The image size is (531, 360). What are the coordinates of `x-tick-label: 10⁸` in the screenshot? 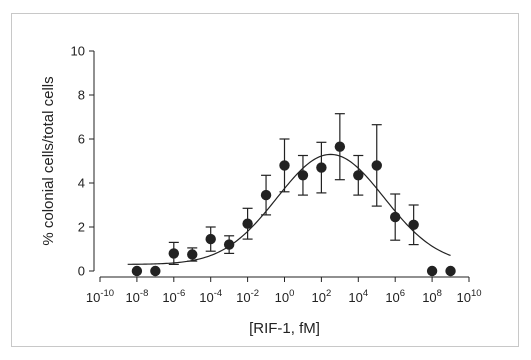 It's located at (432, 296).